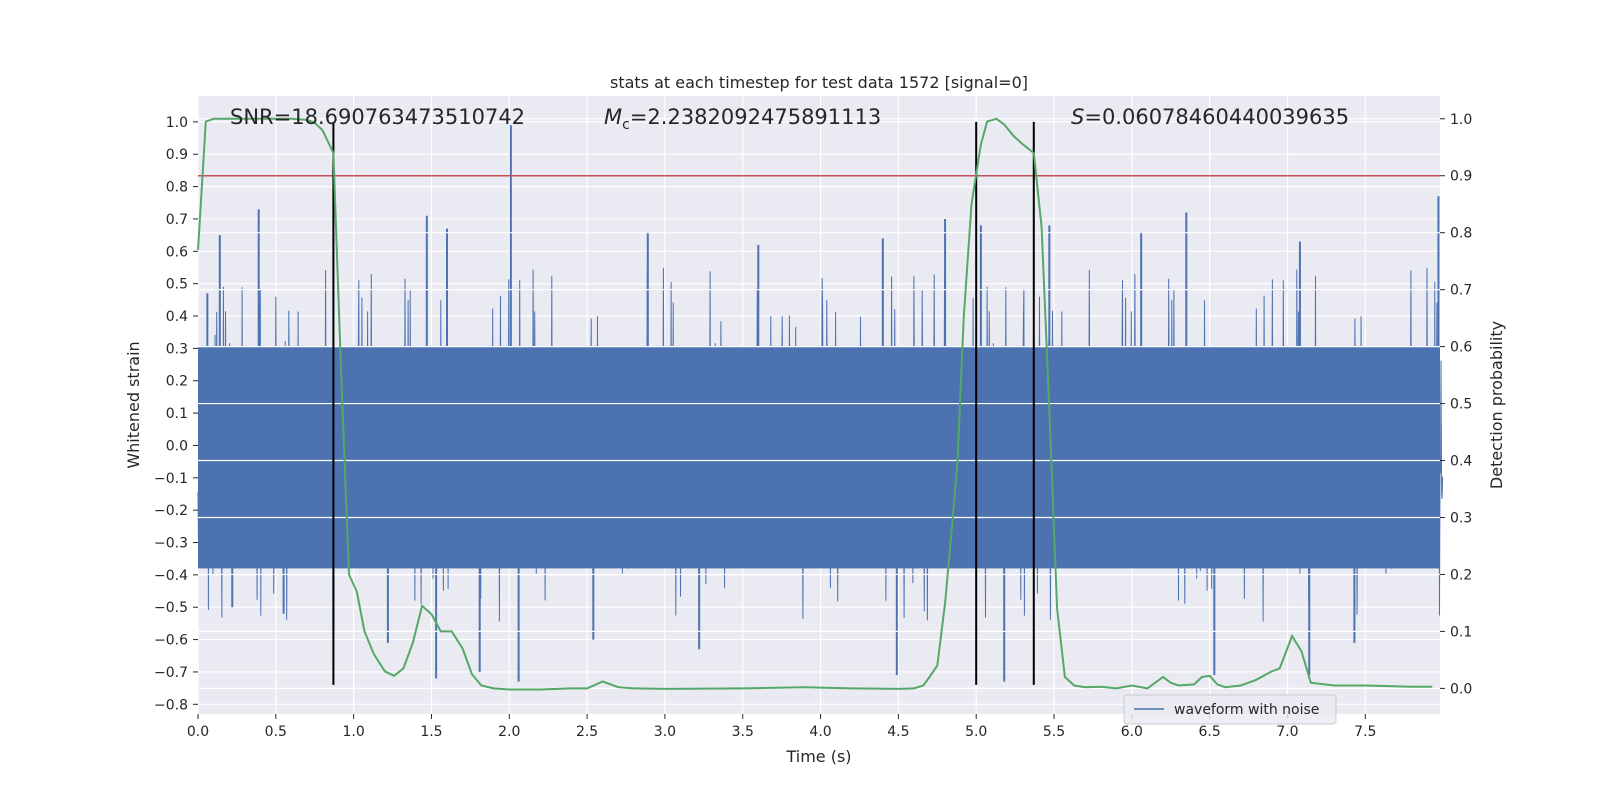 The height and width of the screenshot is (800, 1600). What do you see at coordinates (665, 732) in the screenshot?
I see `x-tick-label: 3.0` at bounding box center [665, 732].